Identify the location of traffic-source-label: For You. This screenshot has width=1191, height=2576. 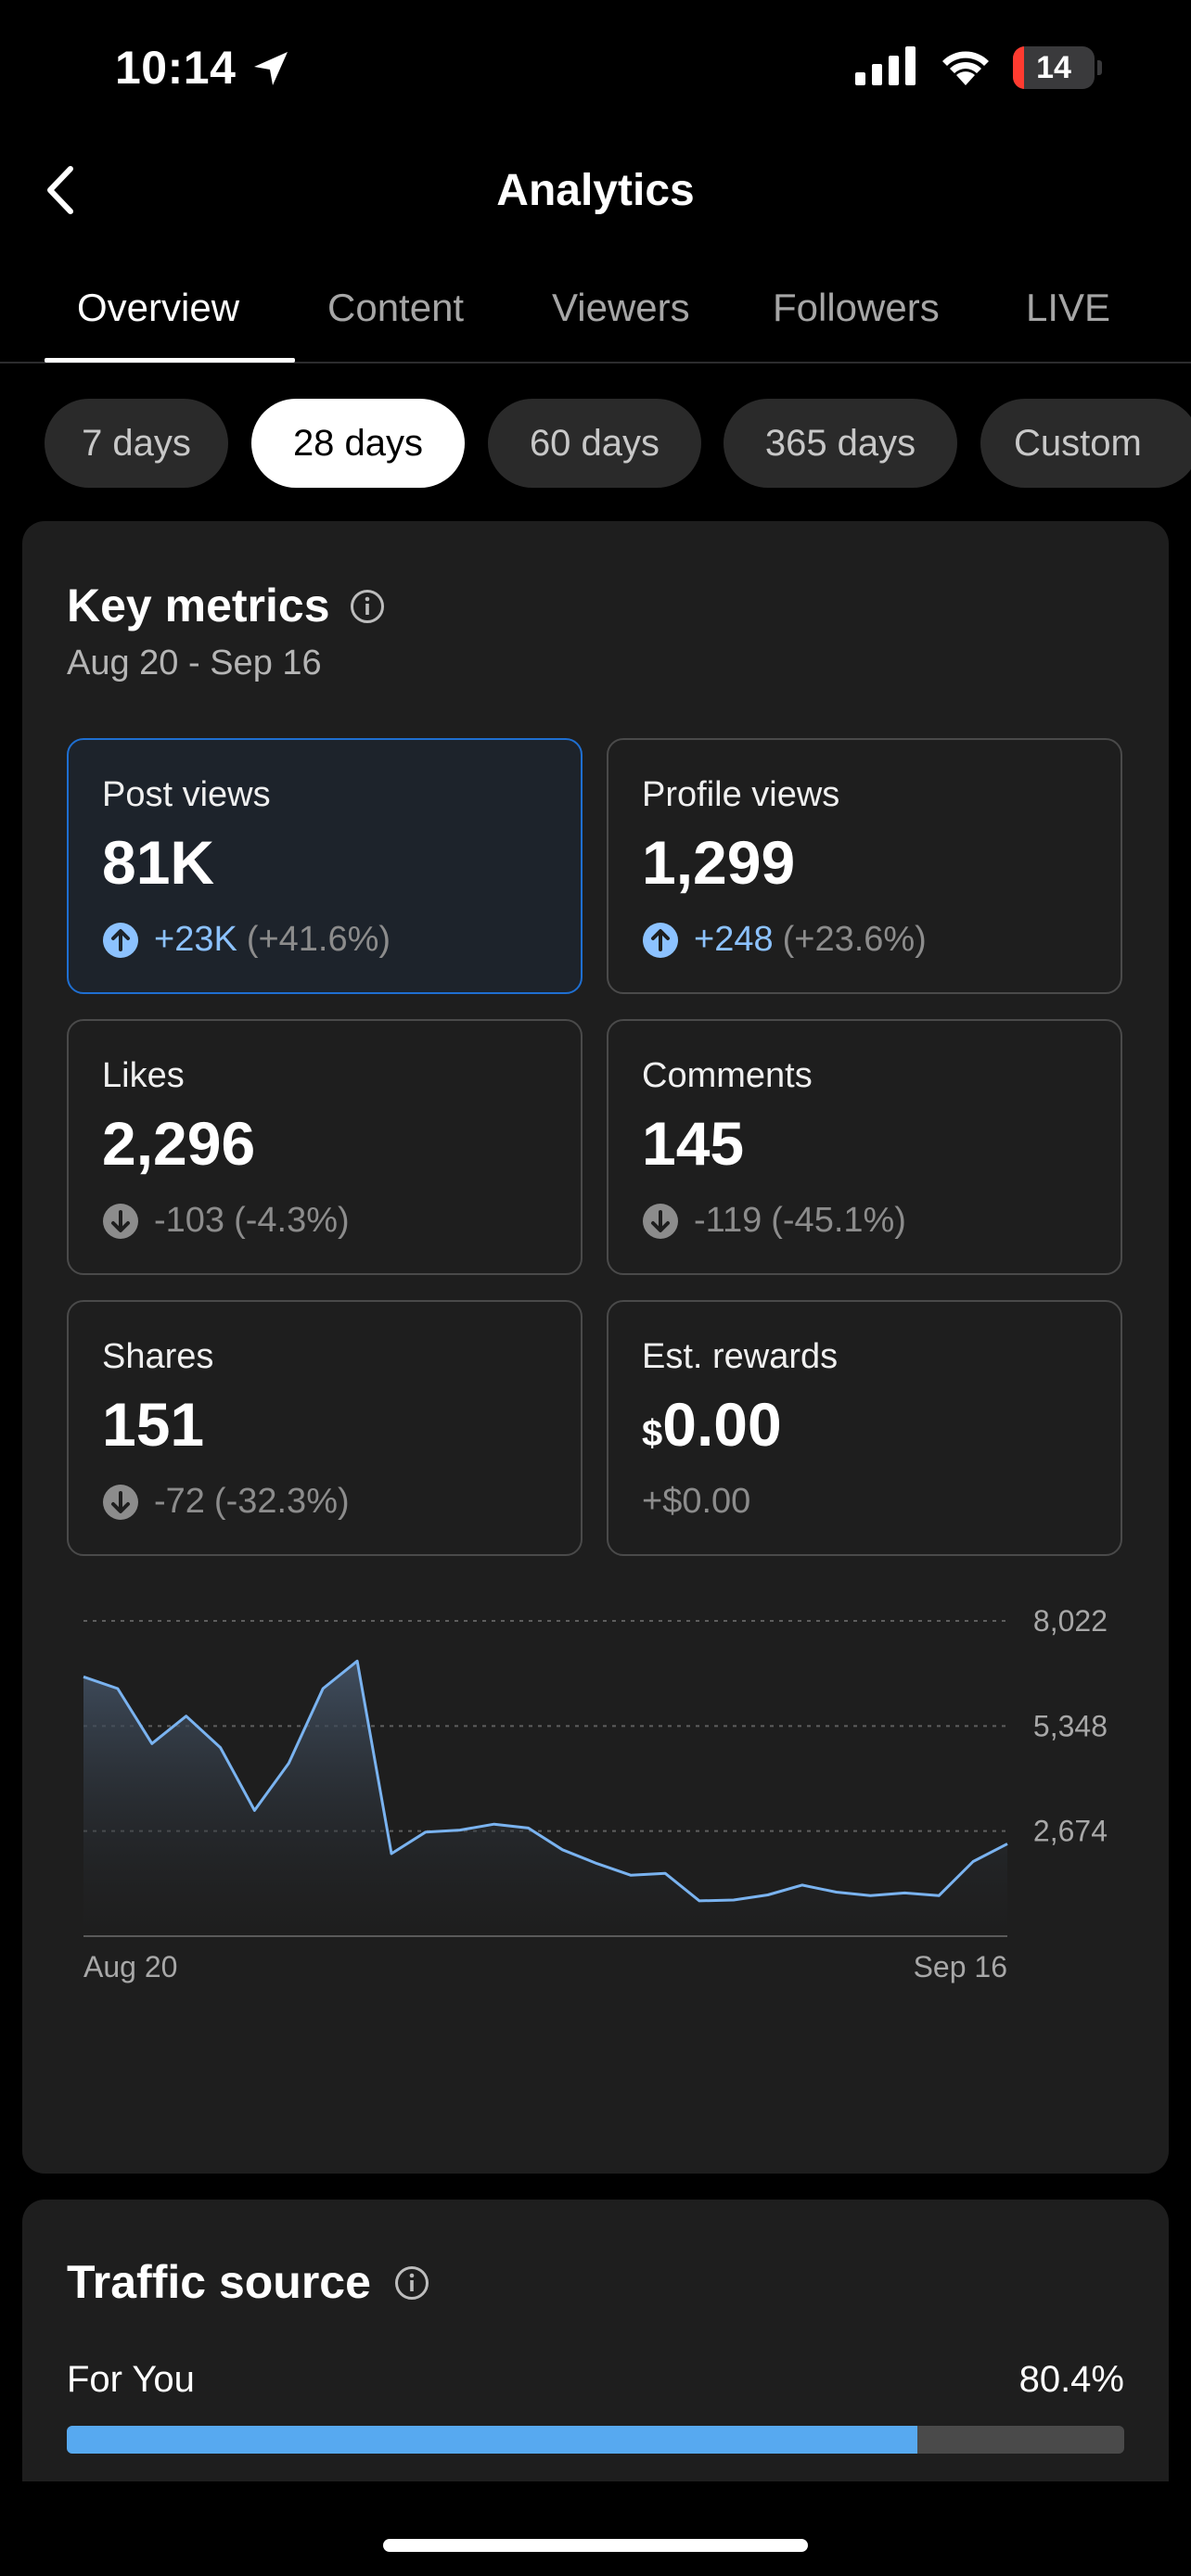
(131, 2379).